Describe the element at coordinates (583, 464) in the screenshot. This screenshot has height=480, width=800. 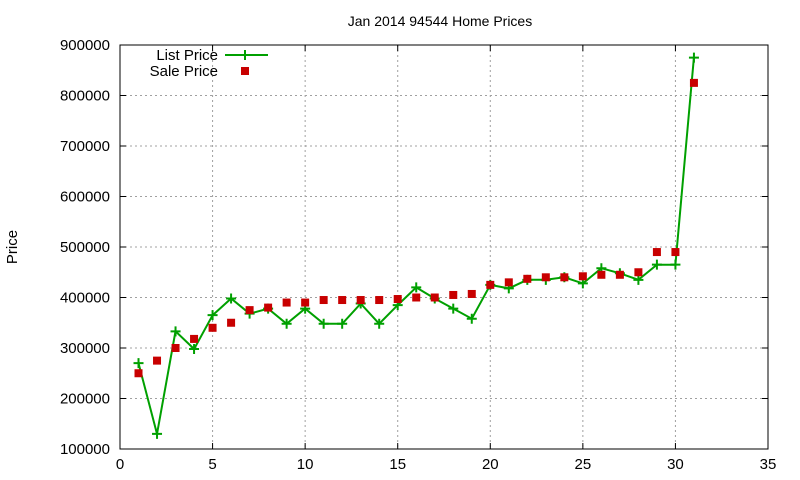
I see `x-tick-label: 25` at that location.